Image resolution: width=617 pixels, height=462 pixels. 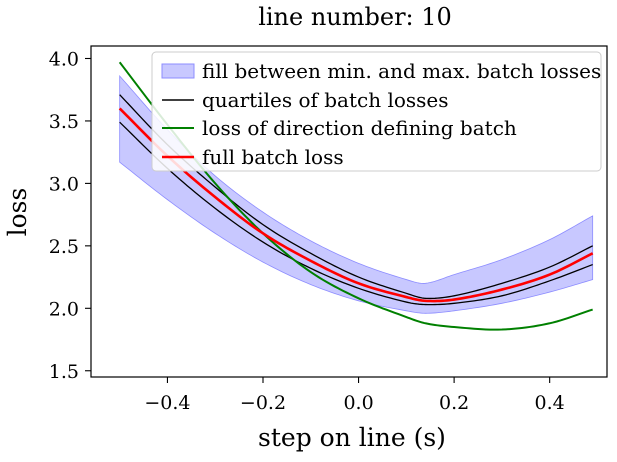 I want to click on x-tick-label: 0.4, so click(x=550, y=403).